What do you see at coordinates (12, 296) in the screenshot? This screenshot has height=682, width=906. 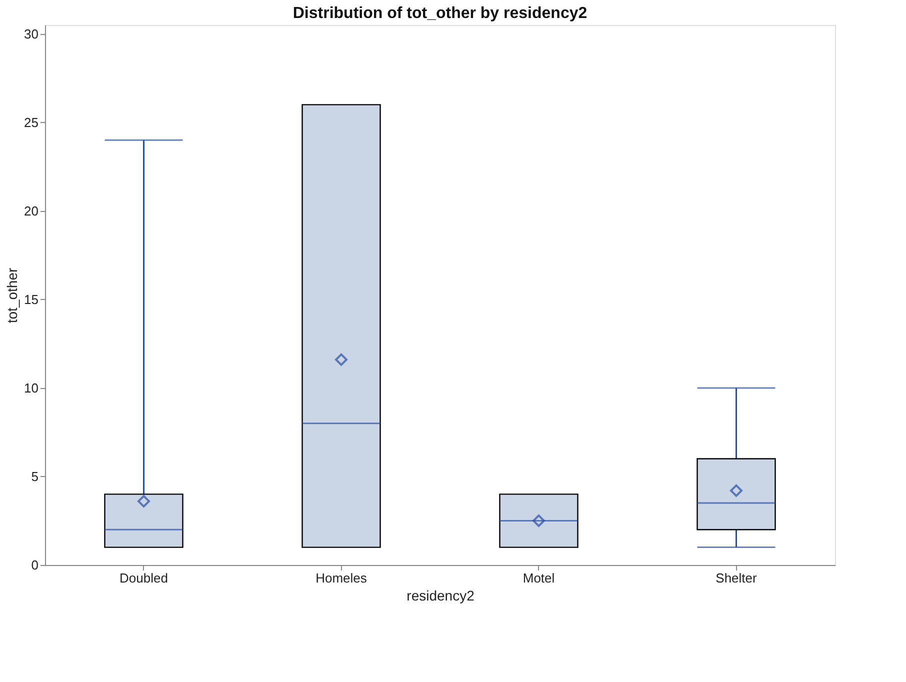 I see `y-axis-title: tot_other` at bounding box center [12, 296].